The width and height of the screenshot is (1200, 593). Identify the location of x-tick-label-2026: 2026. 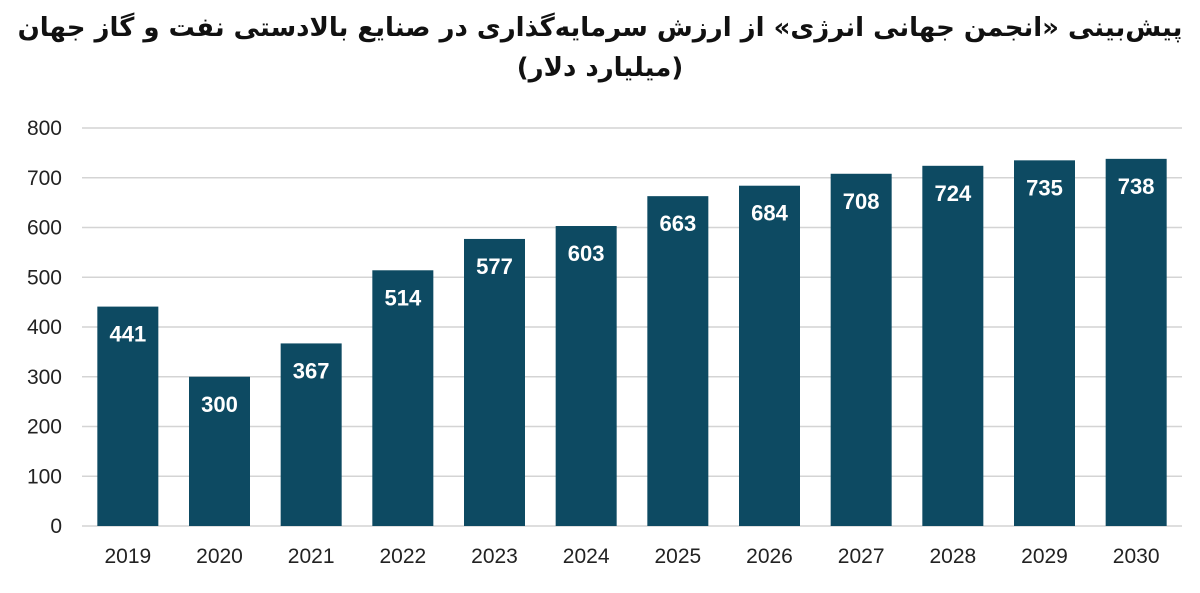
(769, 556).